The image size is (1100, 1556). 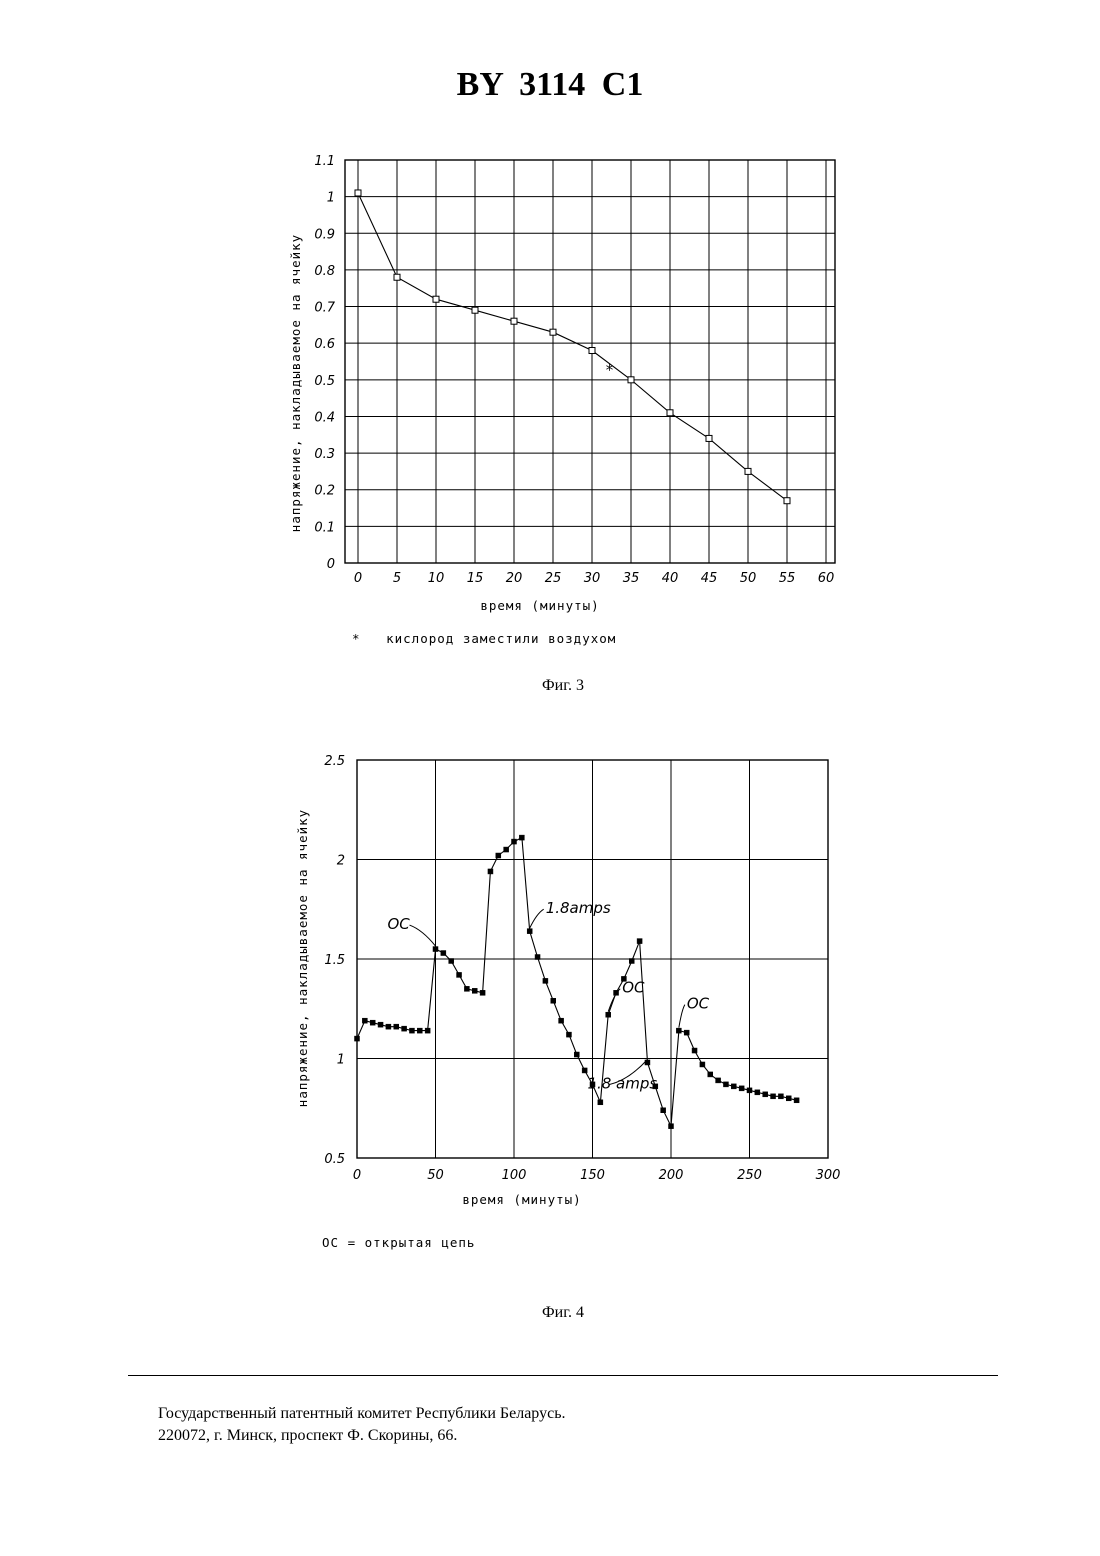 What do you see at coordinates (514, 1175) in the screenshot?
I see `x-tick-label: 100` at bounding box center [514, 1175].